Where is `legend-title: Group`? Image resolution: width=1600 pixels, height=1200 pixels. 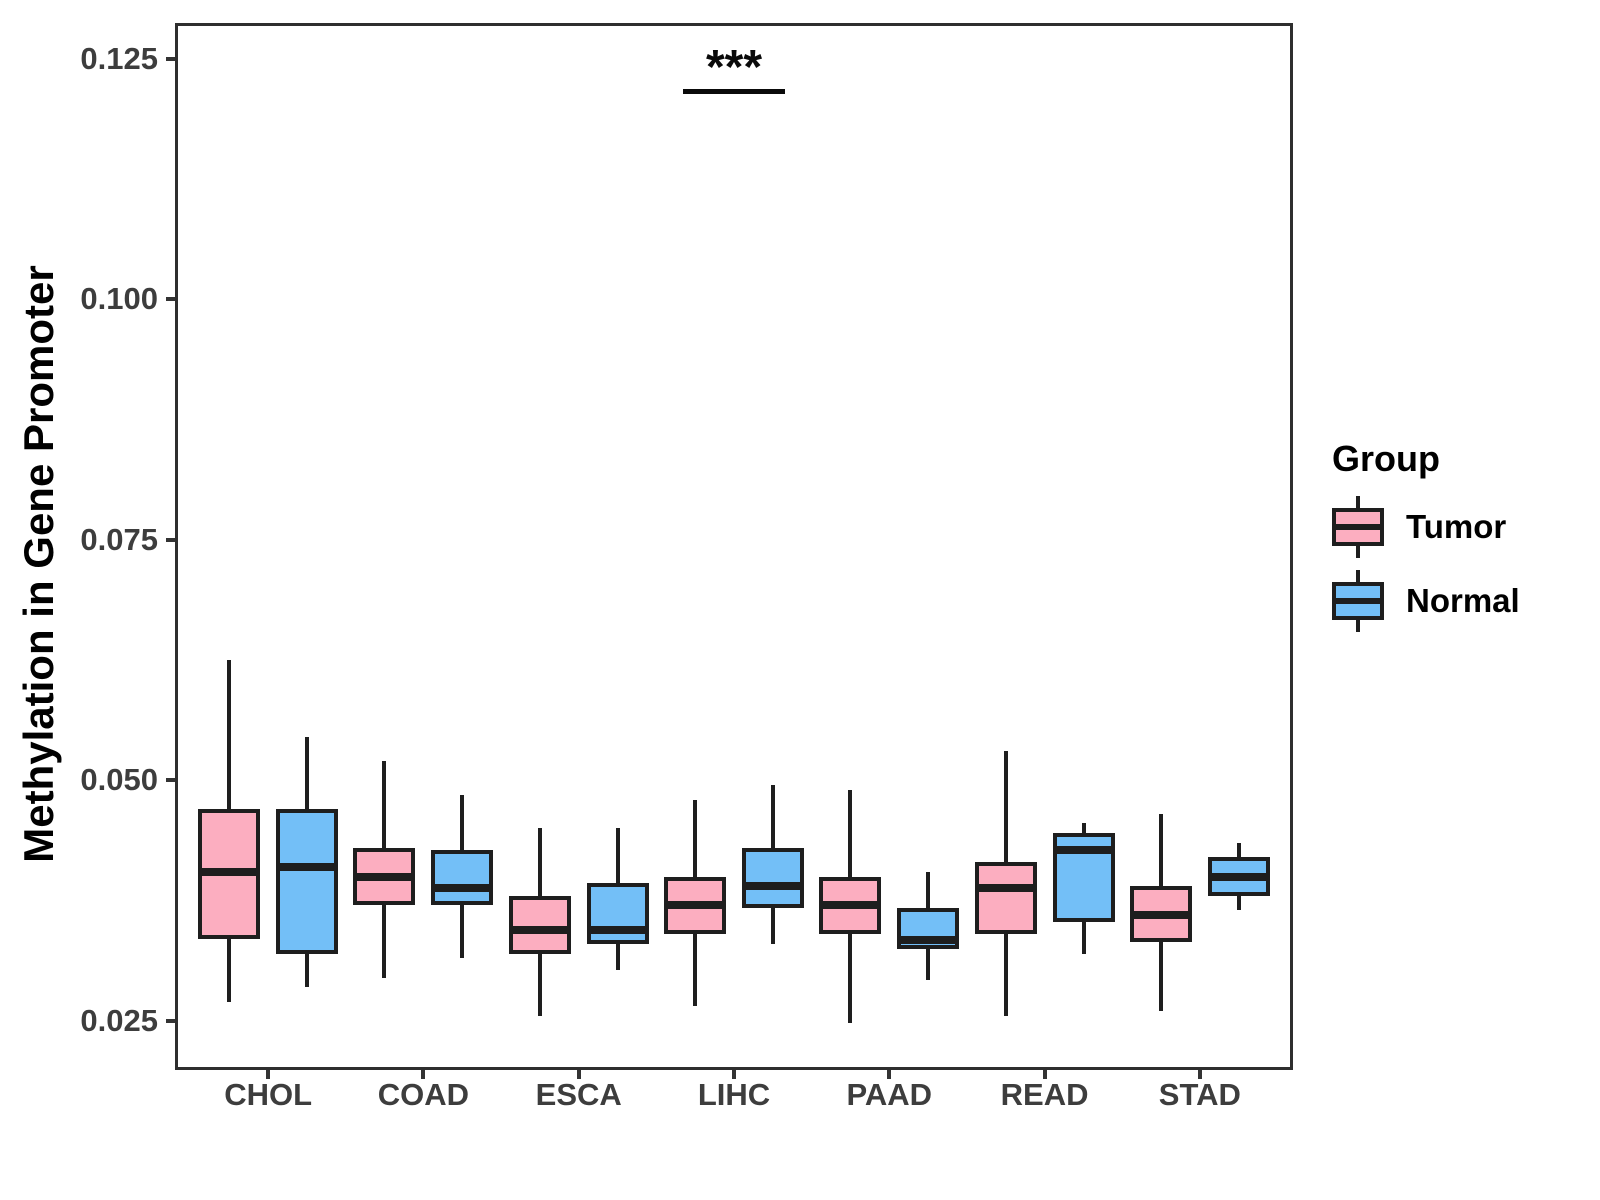 legend-title: Group is located at coordinates (1386, 458).